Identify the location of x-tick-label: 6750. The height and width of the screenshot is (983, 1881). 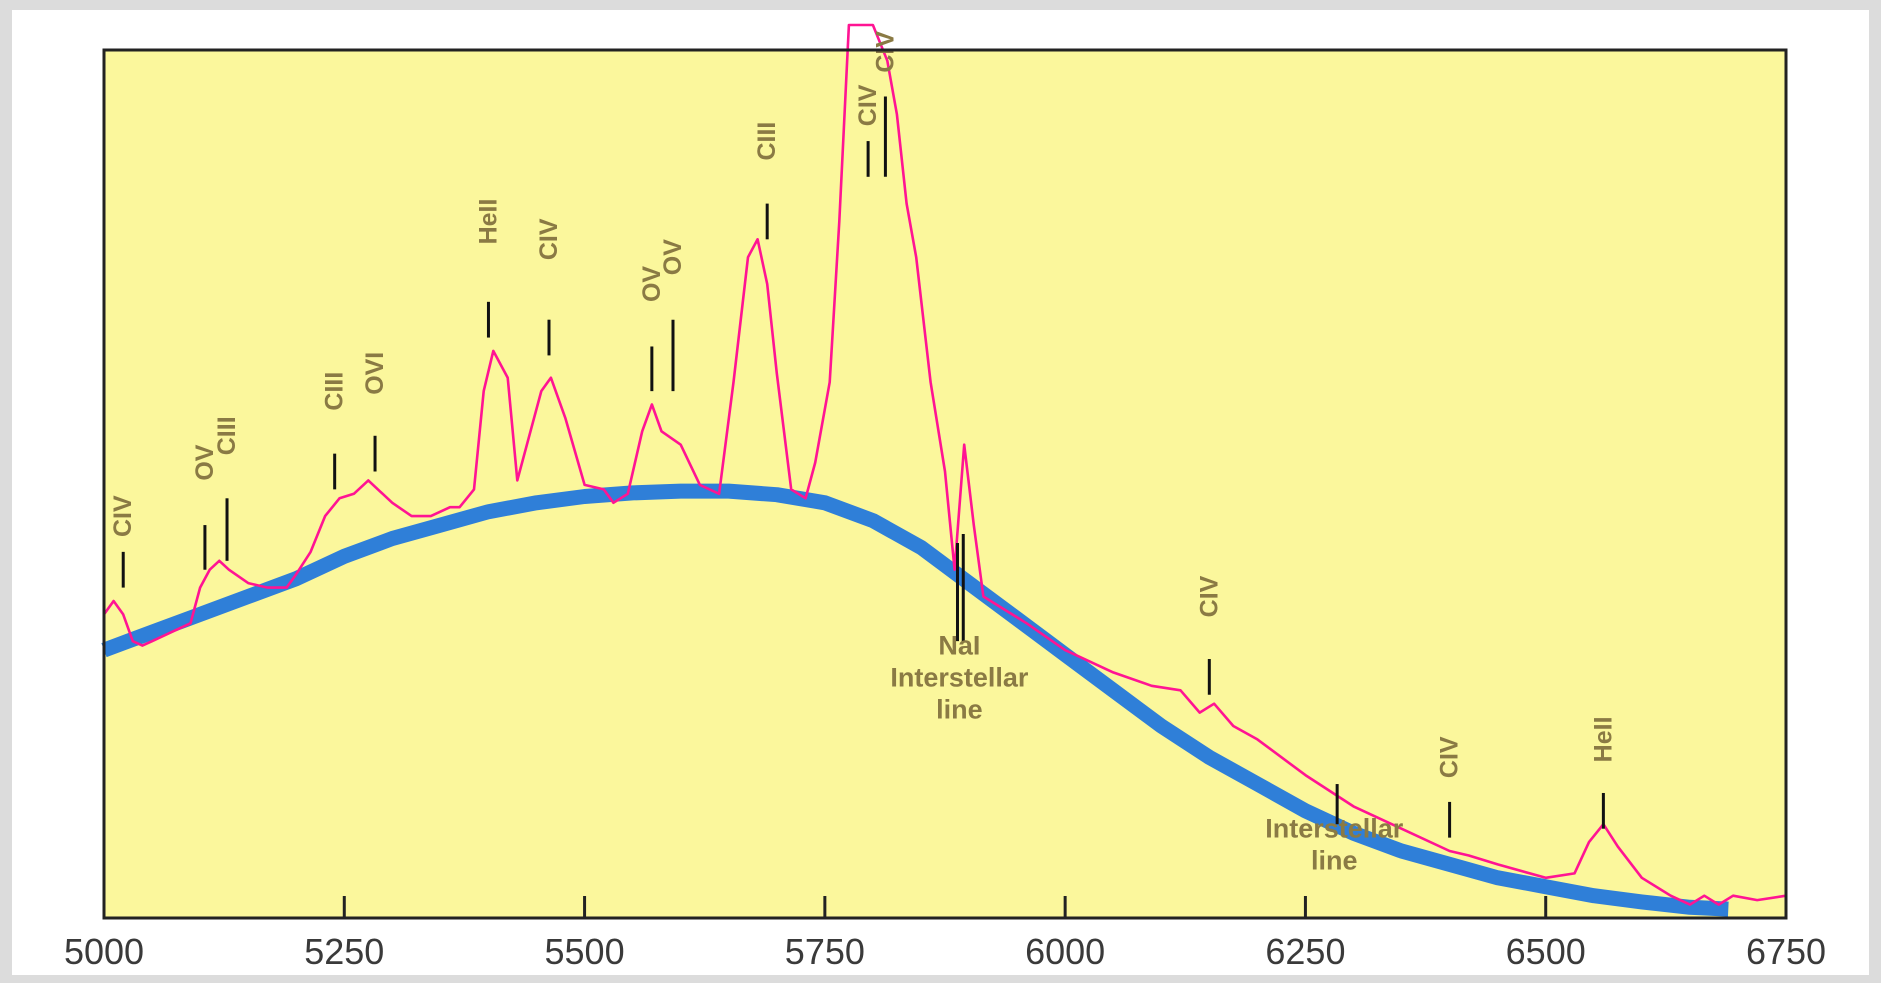
(1786, 951).